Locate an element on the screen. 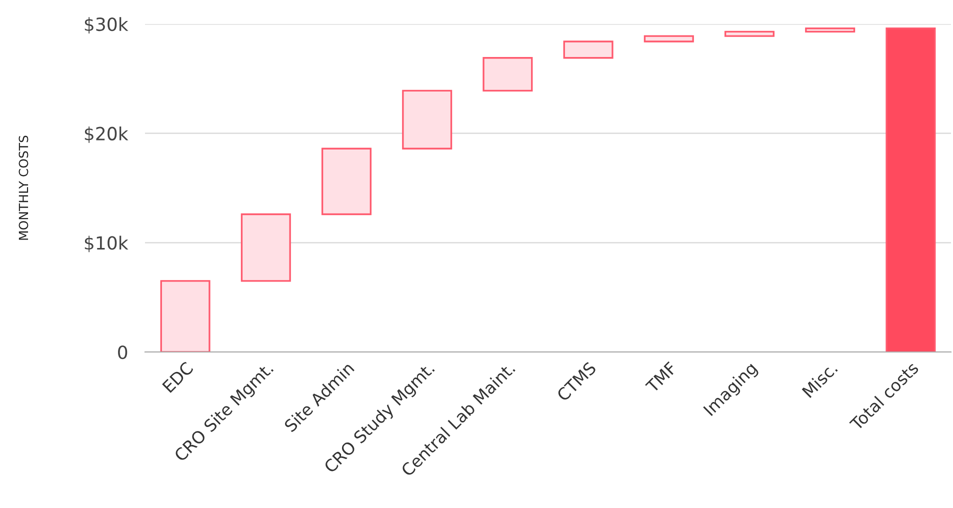  y-tick-label: $10k is located at coordinates (106, 244).